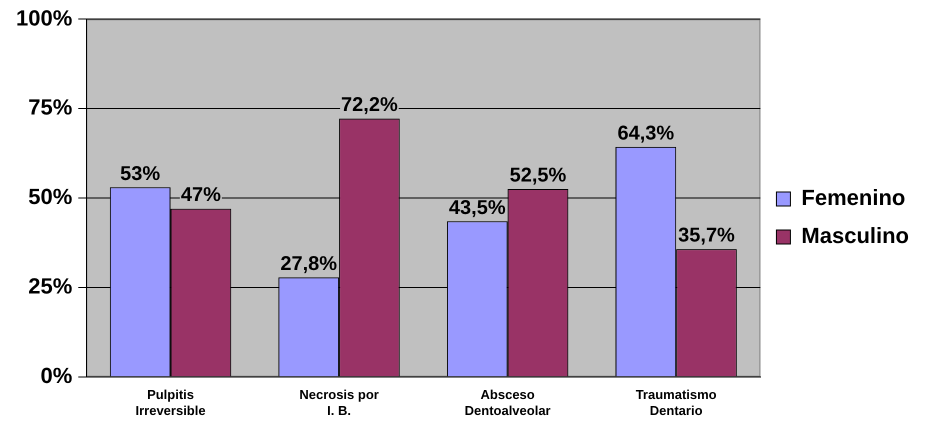 This screenshot has height=426, width=927. I want to click on y-tick-label: 25%, so click(50, 285).